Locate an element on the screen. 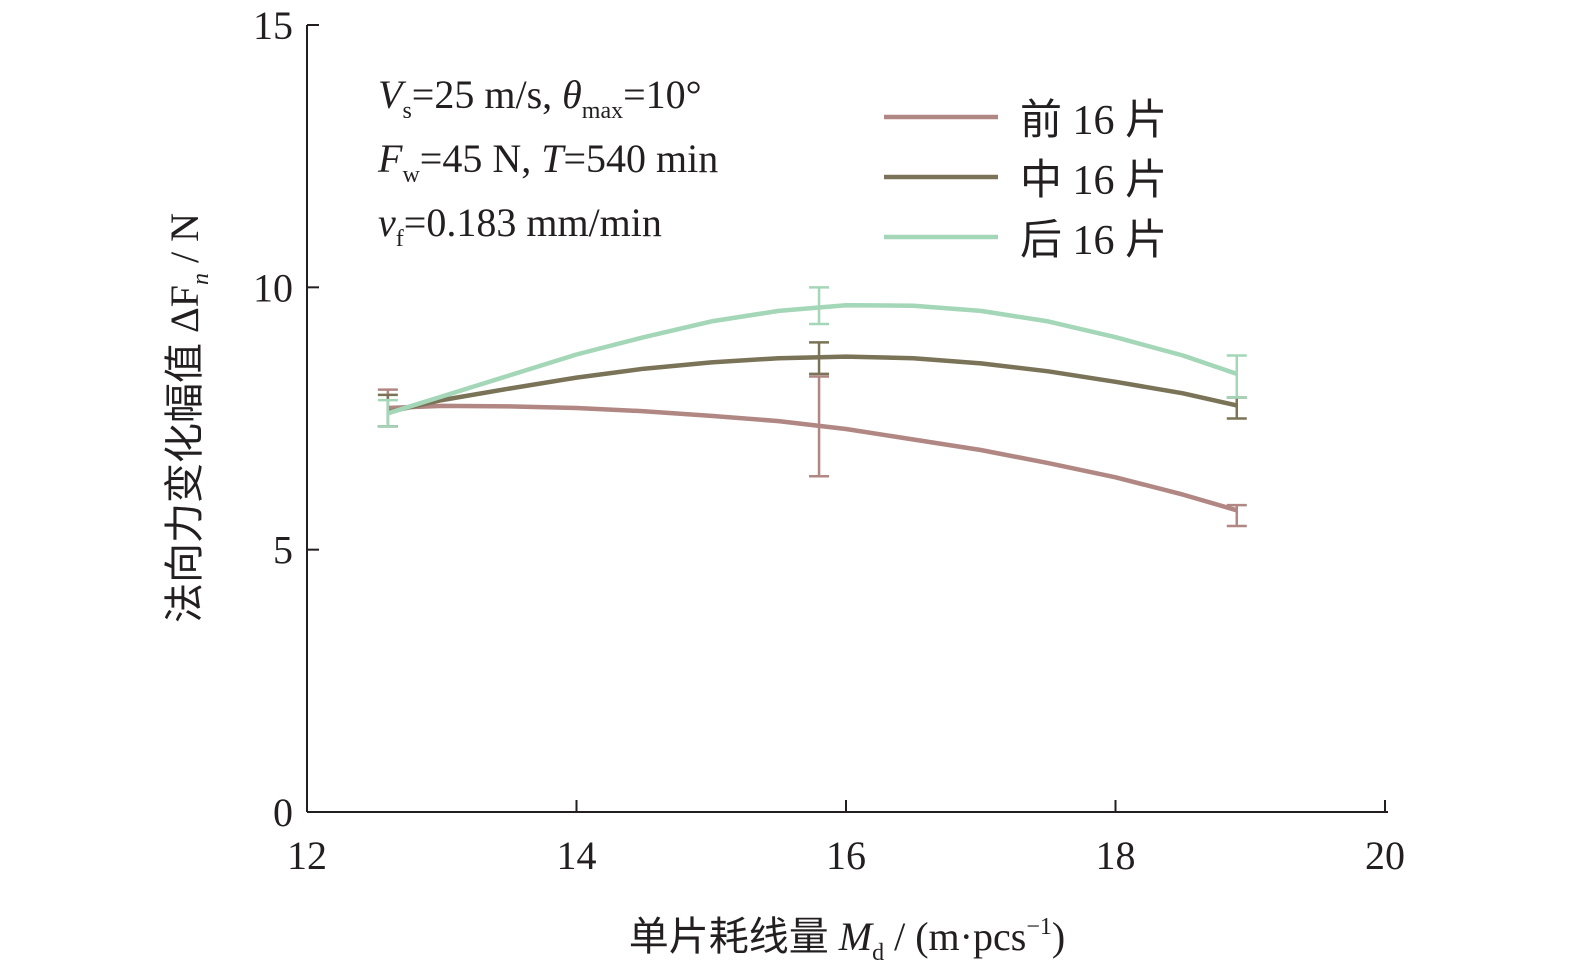  y-tick-label: 0 is located at coordinates (283, 812).